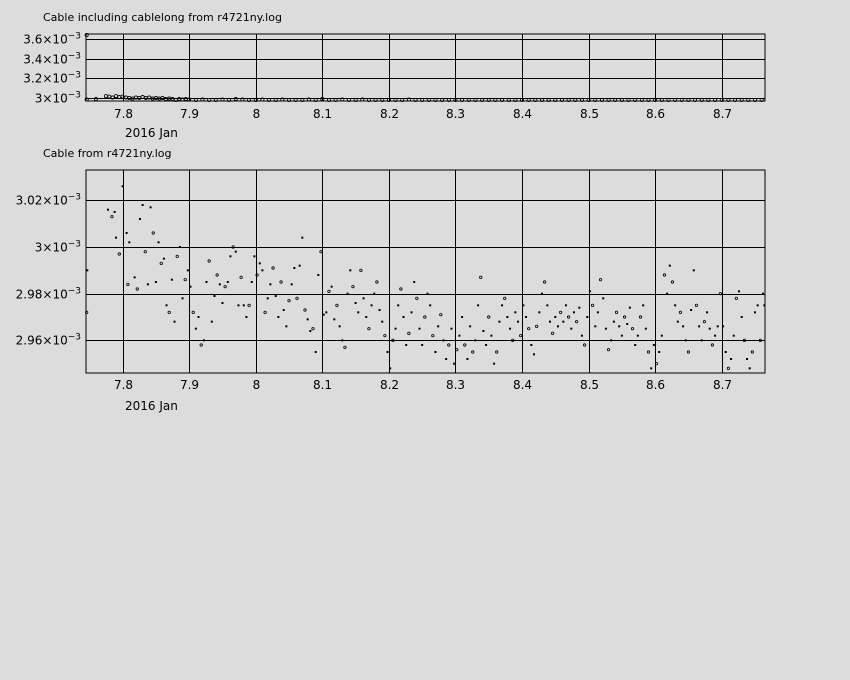 This screenshot has width=850, height=680. Describe the element at coordinates (123, 385) in the screenshot. I see `x-tick-label: 7.8` at that location.